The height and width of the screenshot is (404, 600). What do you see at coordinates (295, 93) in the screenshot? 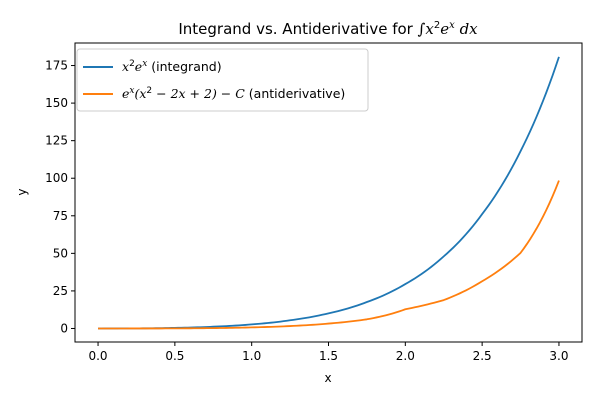
I see `legend-anti-tail: (antiderivative)` at bounding box center [295, 93].